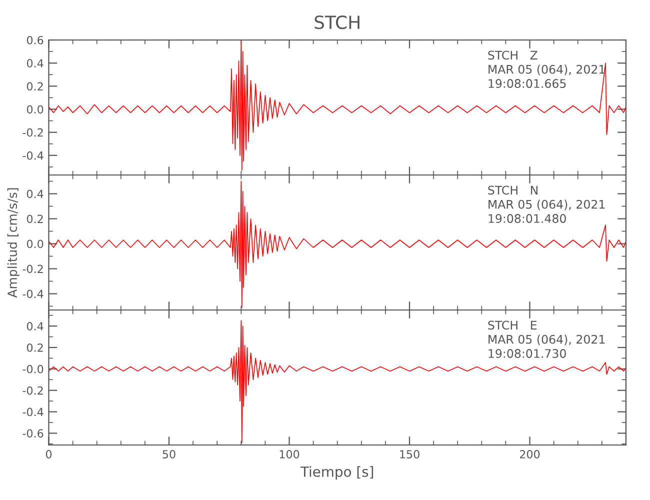  I want to click on x-tick-label: 150, so click(410, 454).